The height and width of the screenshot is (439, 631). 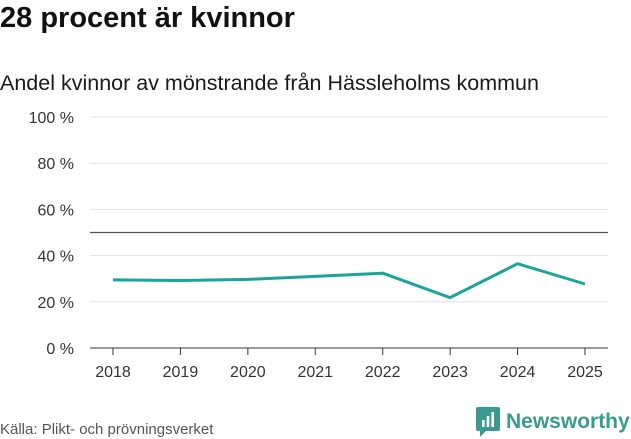 I want to click on x-tick-label: 2023, so click(x=450, y=372).